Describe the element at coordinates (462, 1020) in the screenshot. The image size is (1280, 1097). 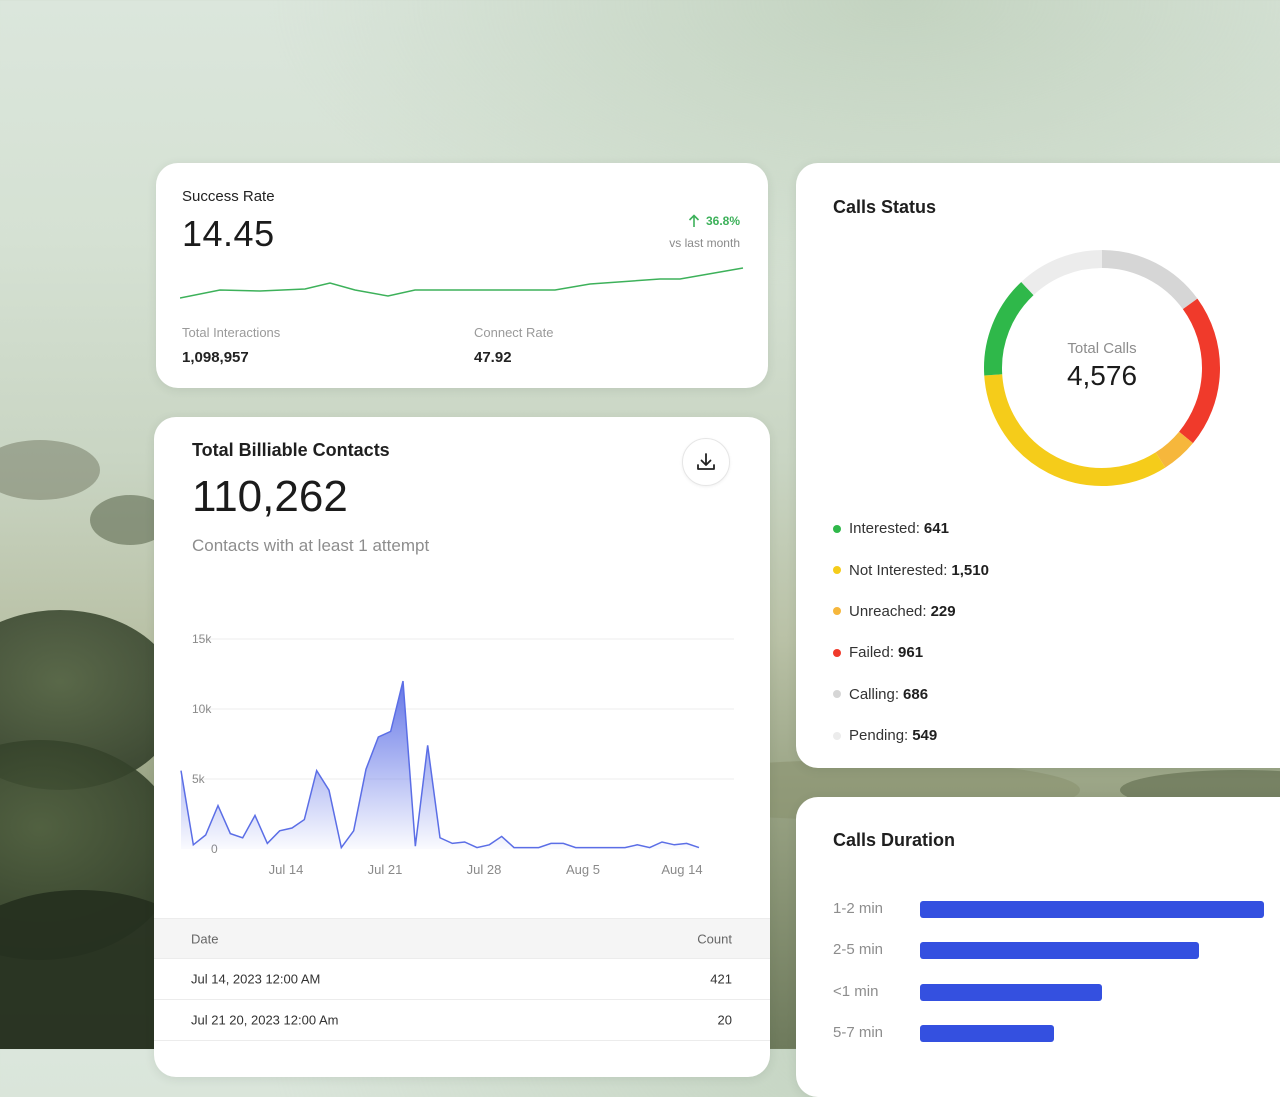
I see `table-row: Jul 21 20, 2023 12:00 Am 20` at that location.